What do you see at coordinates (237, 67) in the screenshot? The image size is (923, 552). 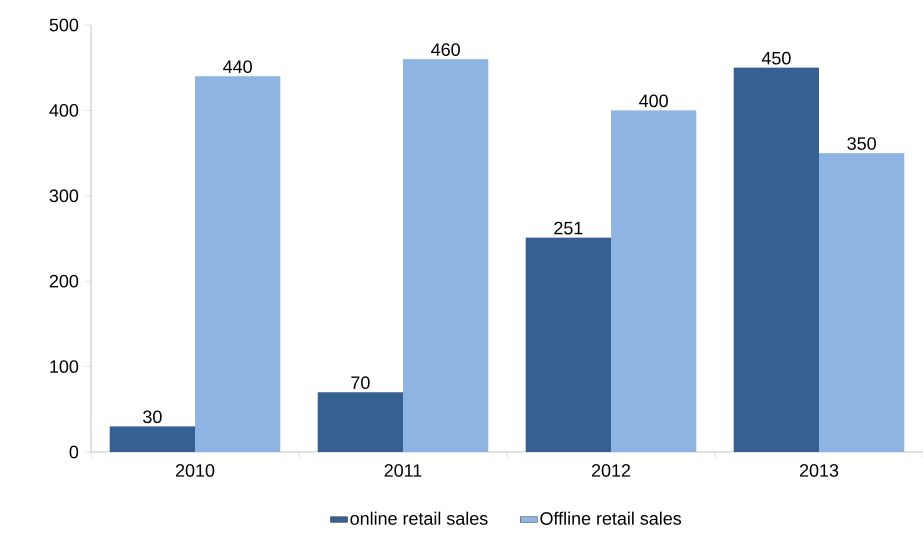 I see `data-label: 440` at bounding box center [237, 67].